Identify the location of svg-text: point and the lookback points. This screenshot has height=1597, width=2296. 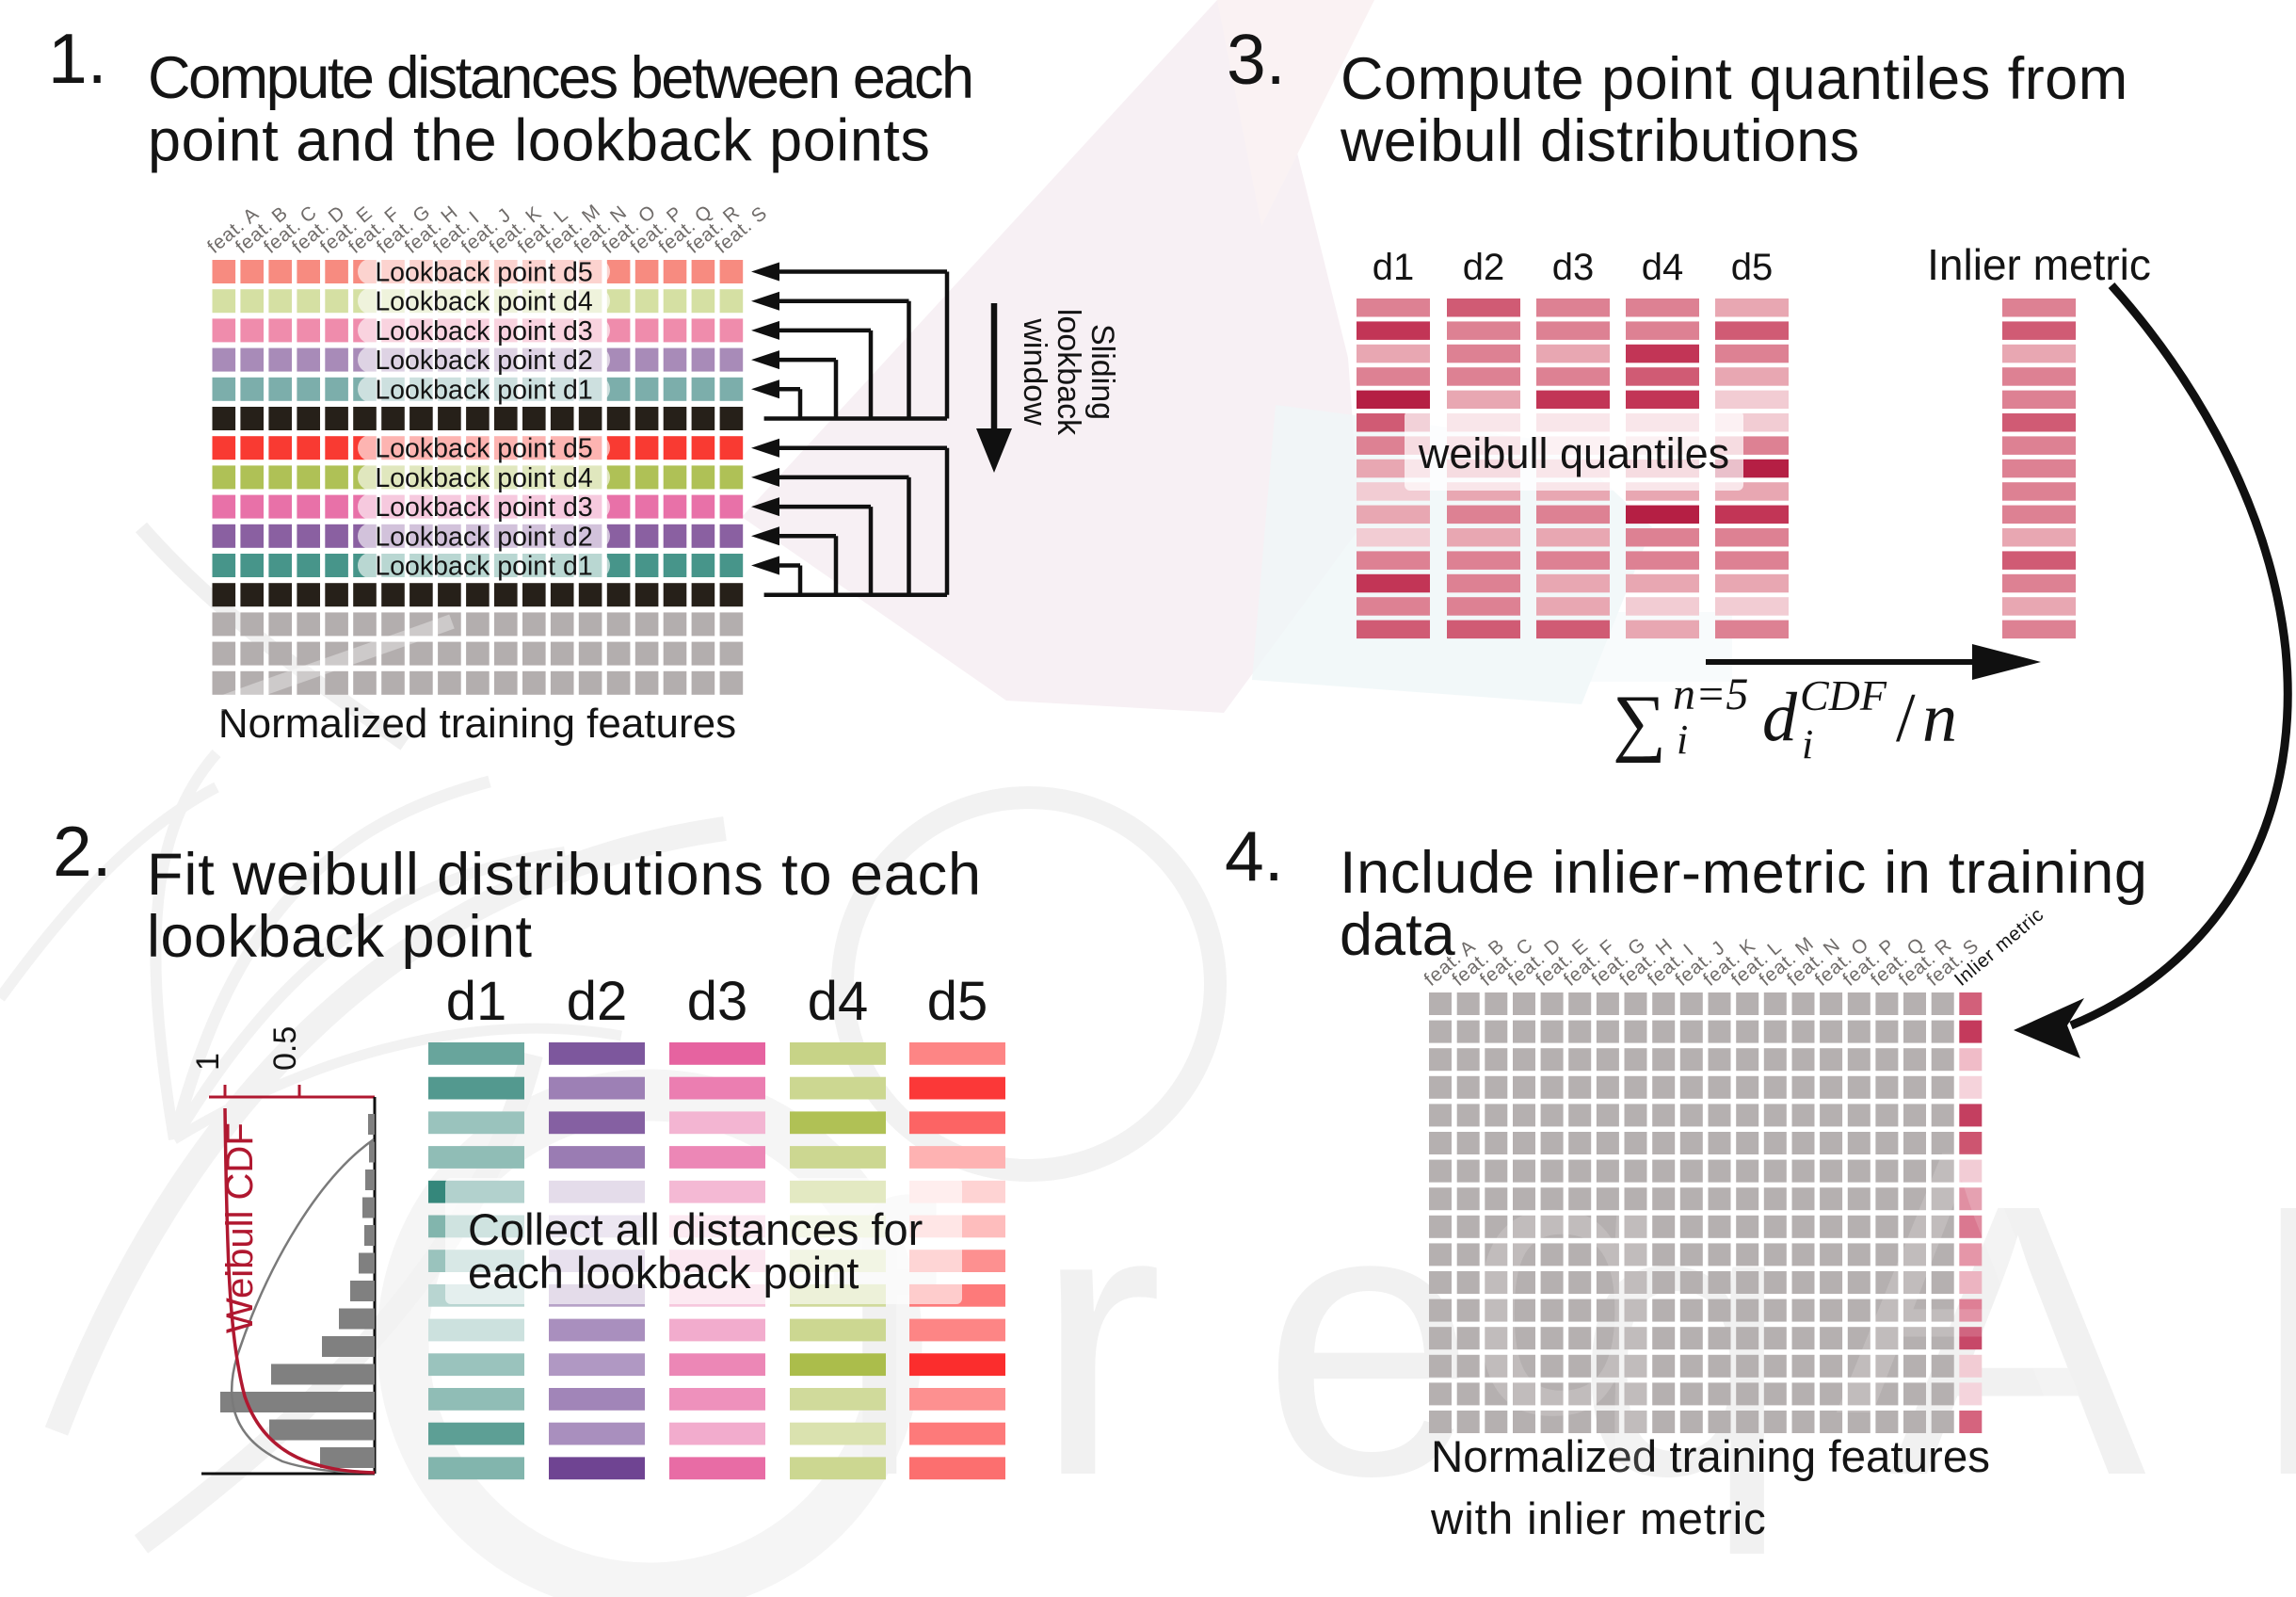
(539, 141).